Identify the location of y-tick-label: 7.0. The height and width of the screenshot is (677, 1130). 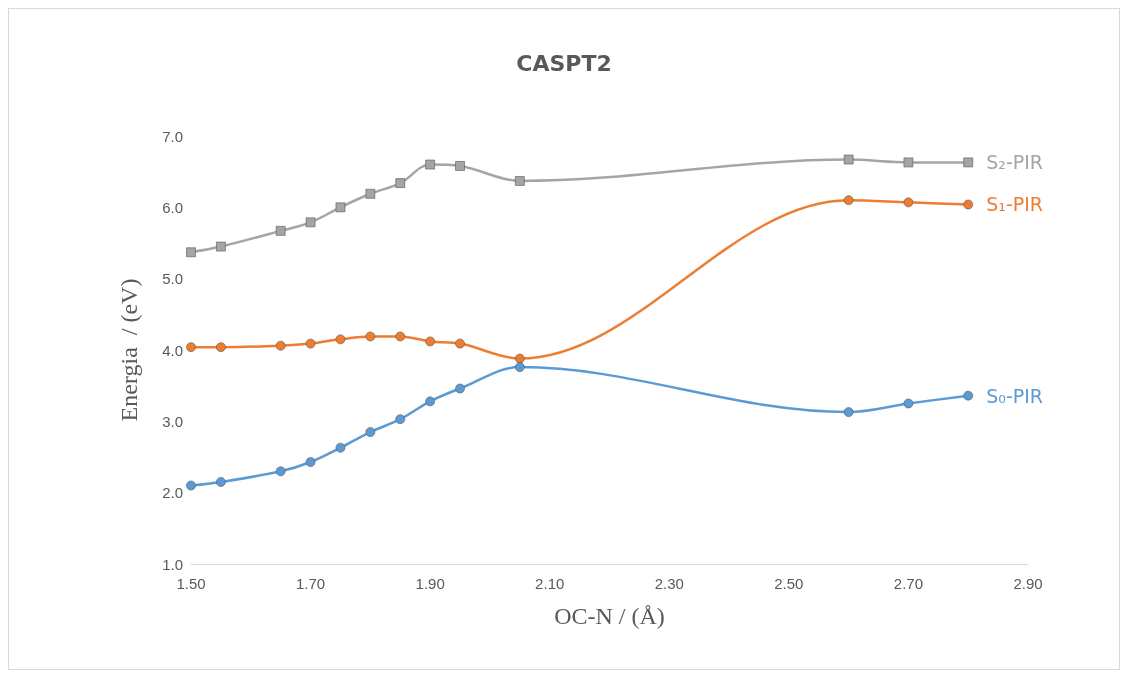
(172, 136).